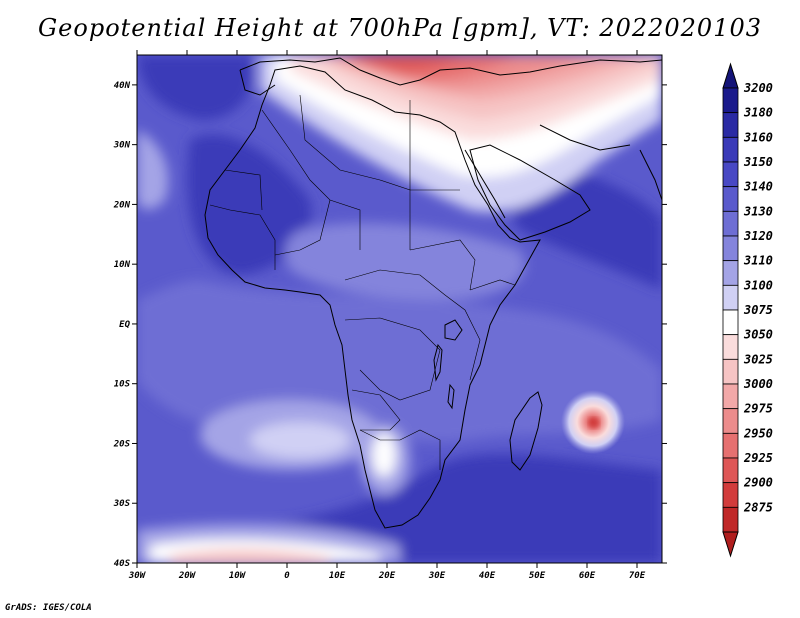  I want to click on colorbar-label: 2975, so click(758, 409).